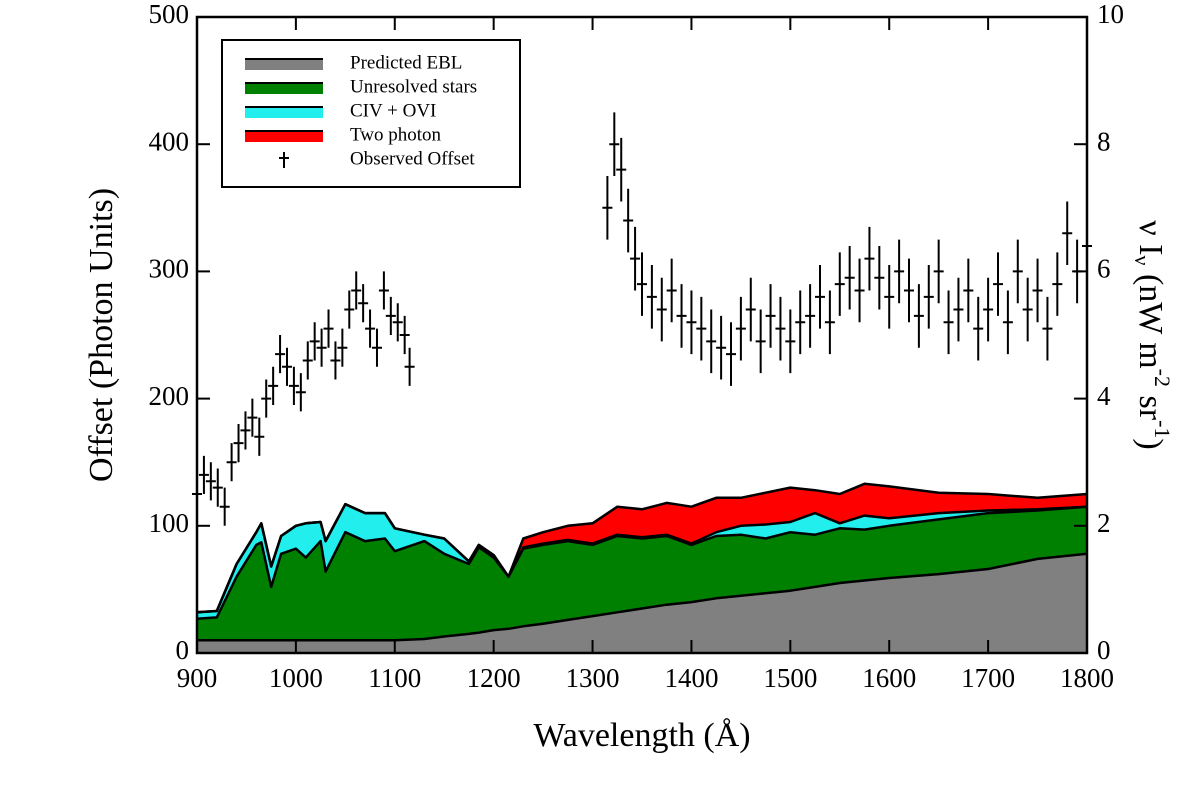  Describe the element at coordinates (988, 678) in the screenshot. I see `x-tick-label: 1700` at that location.